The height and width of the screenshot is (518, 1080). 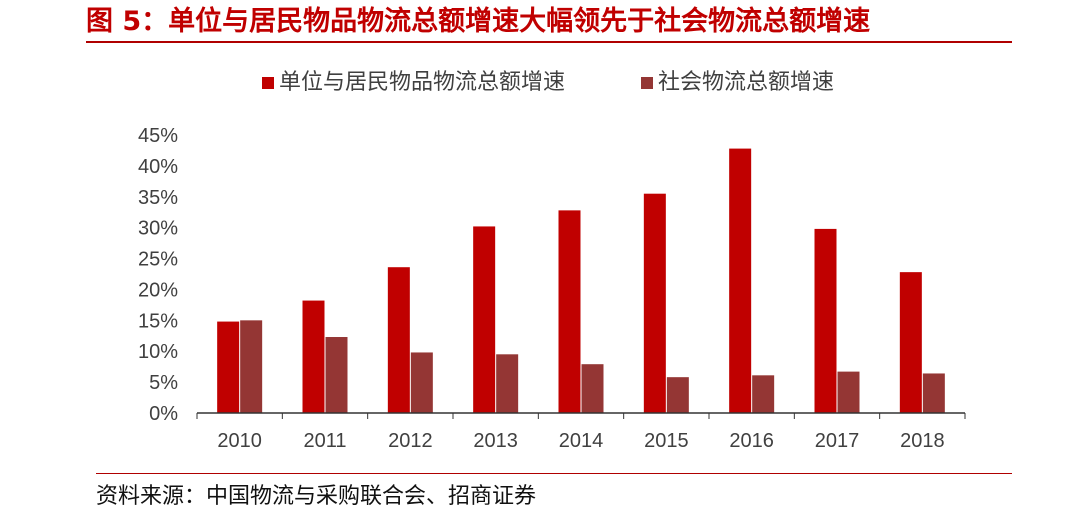 I want to click on x-tick-label: 2013, so click(x=495, y=441).